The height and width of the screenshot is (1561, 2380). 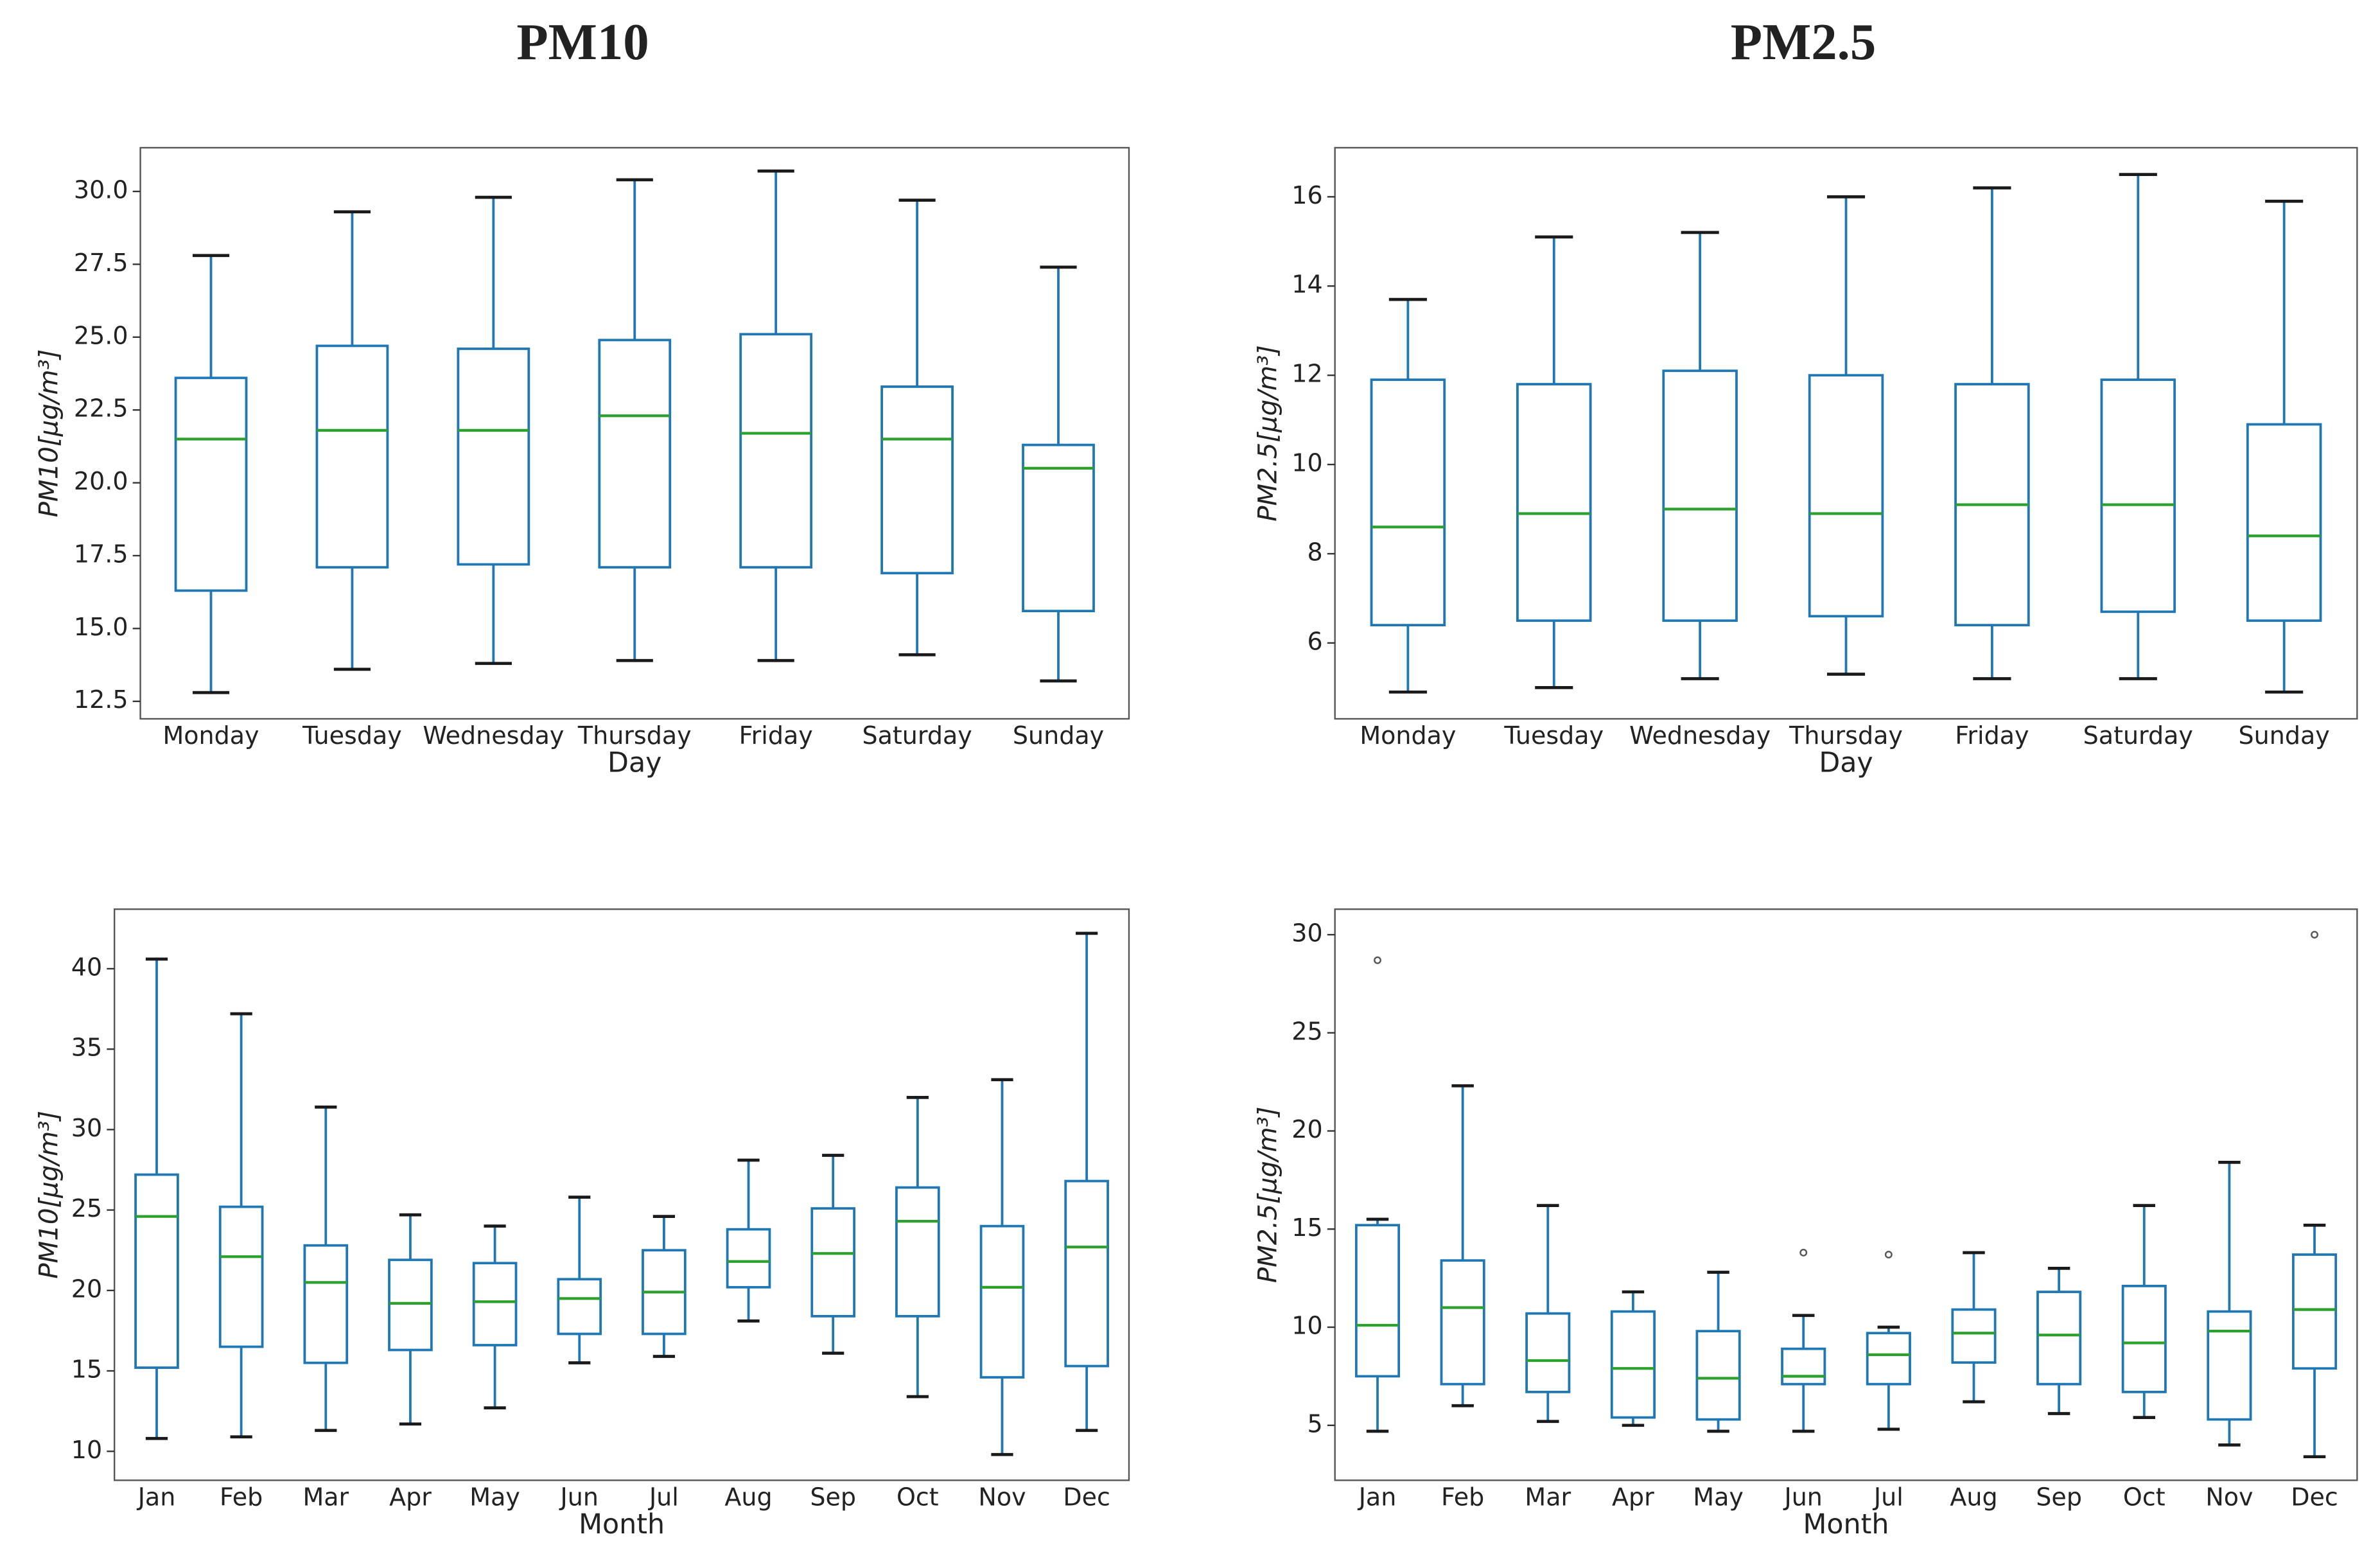 I want to click on x-tick-label: Mar, so click(x=1548, y=1497).